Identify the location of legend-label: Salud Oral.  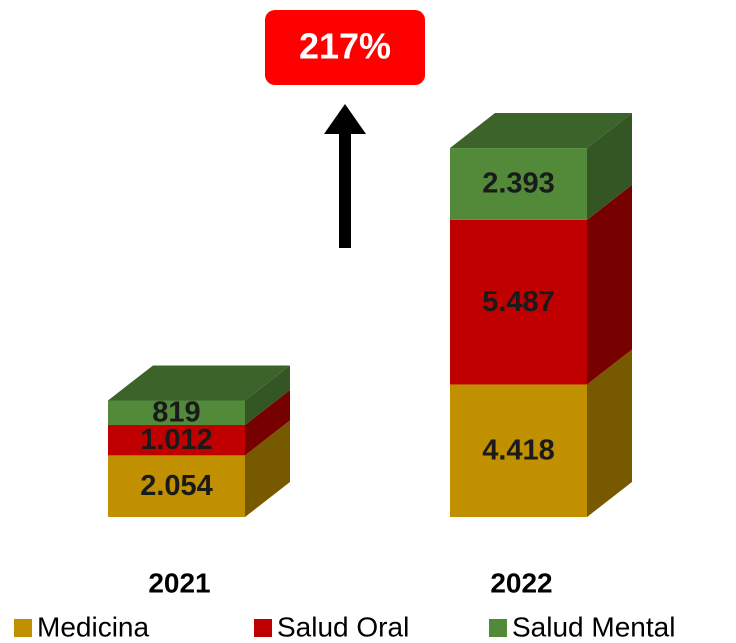
(343, 626).